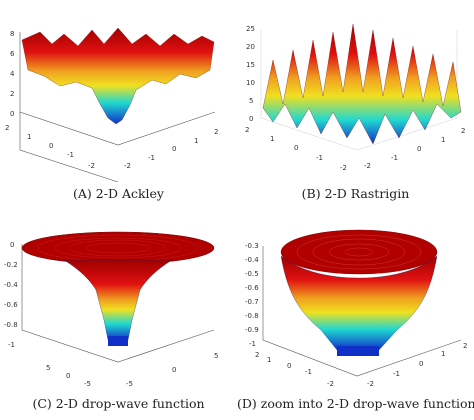 The height and width of the screenshot is (420, 474). I want to click on caption-rastrigin: (B) 2-D Rastrigin, so click(355, 193).